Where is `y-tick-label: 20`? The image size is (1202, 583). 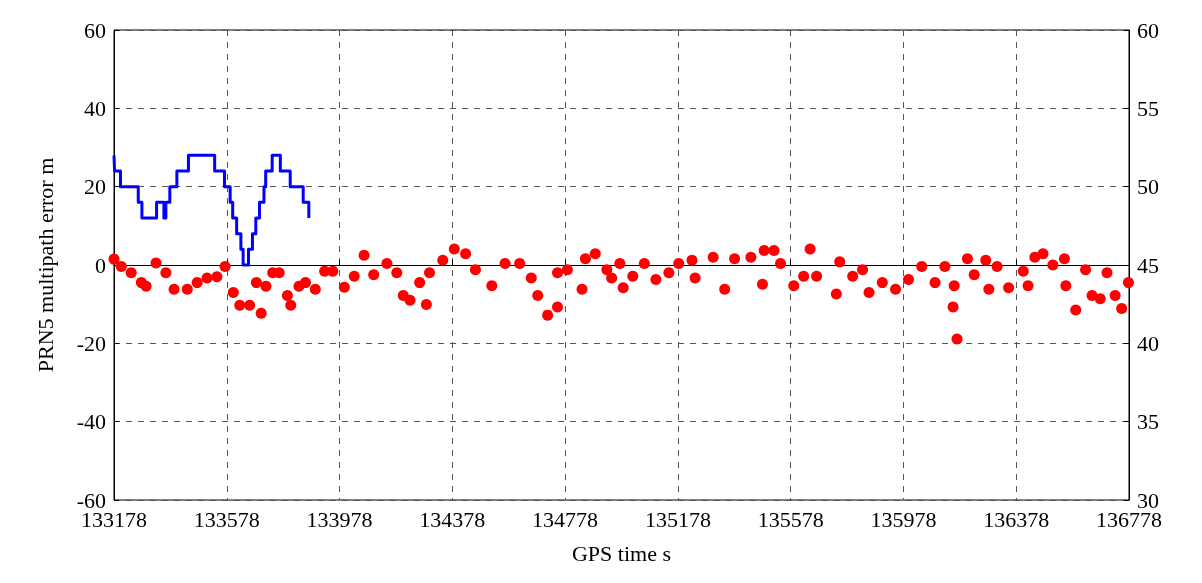 y-tick-label: 20 is located at coordinates (95, 187).